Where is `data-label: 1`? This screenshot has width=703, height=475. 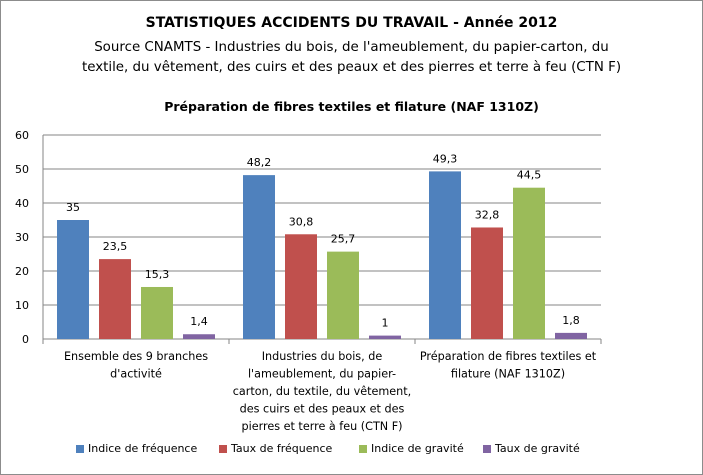 data-label: 1 is located at coordinates (385, 323).